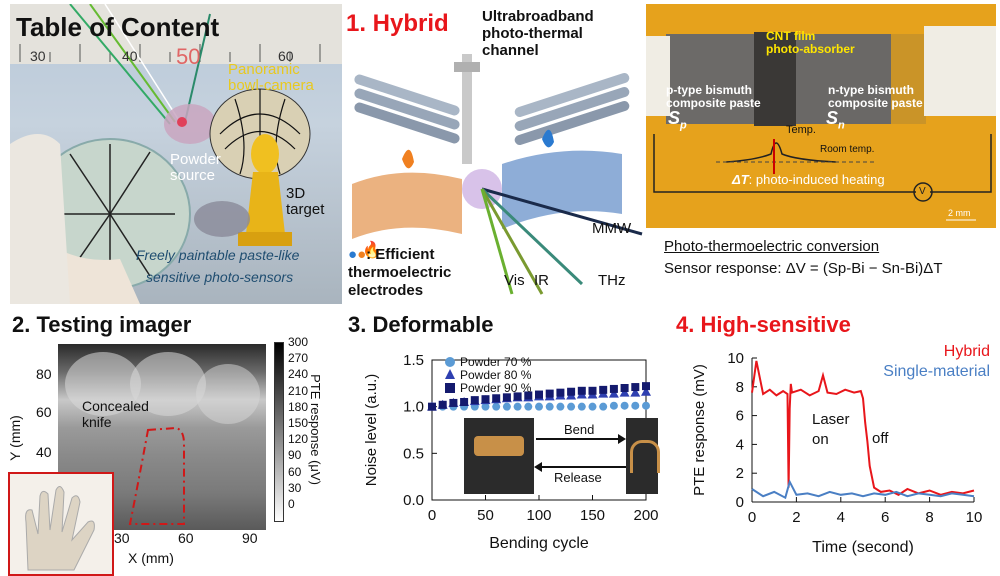 The height and width of the screenshot is (576, 1000). What do you see at coordinates (496, 375) in the screenshot?
I see `legend-label-triangle: Powder 80 %` at bounding box center [496, 375].